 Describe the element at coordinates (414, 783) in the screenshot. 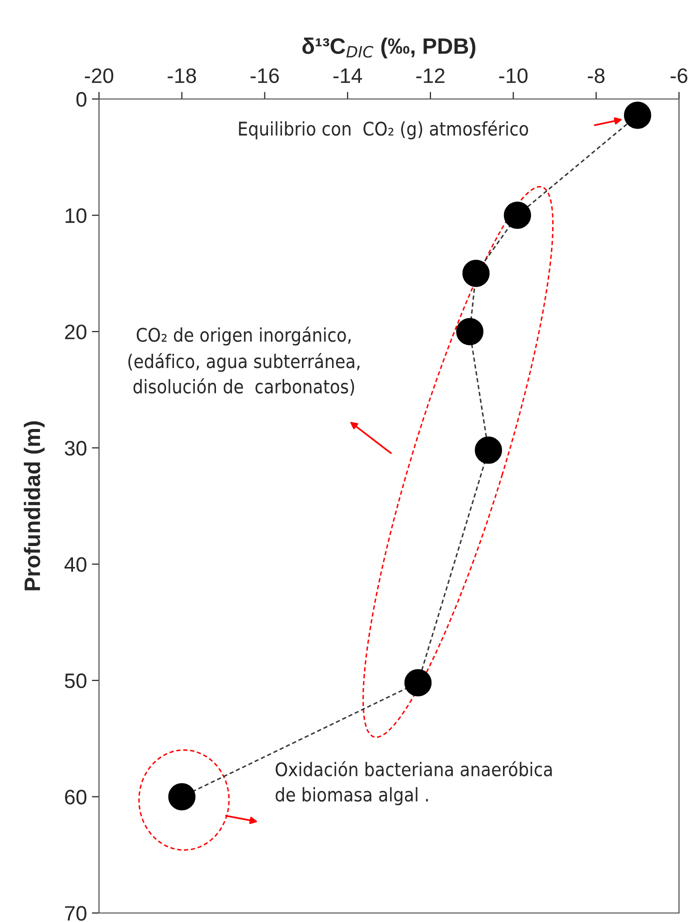

I see `annotation: Oxidación bacteriana anaeróbica de biomasa algal .` at that location.